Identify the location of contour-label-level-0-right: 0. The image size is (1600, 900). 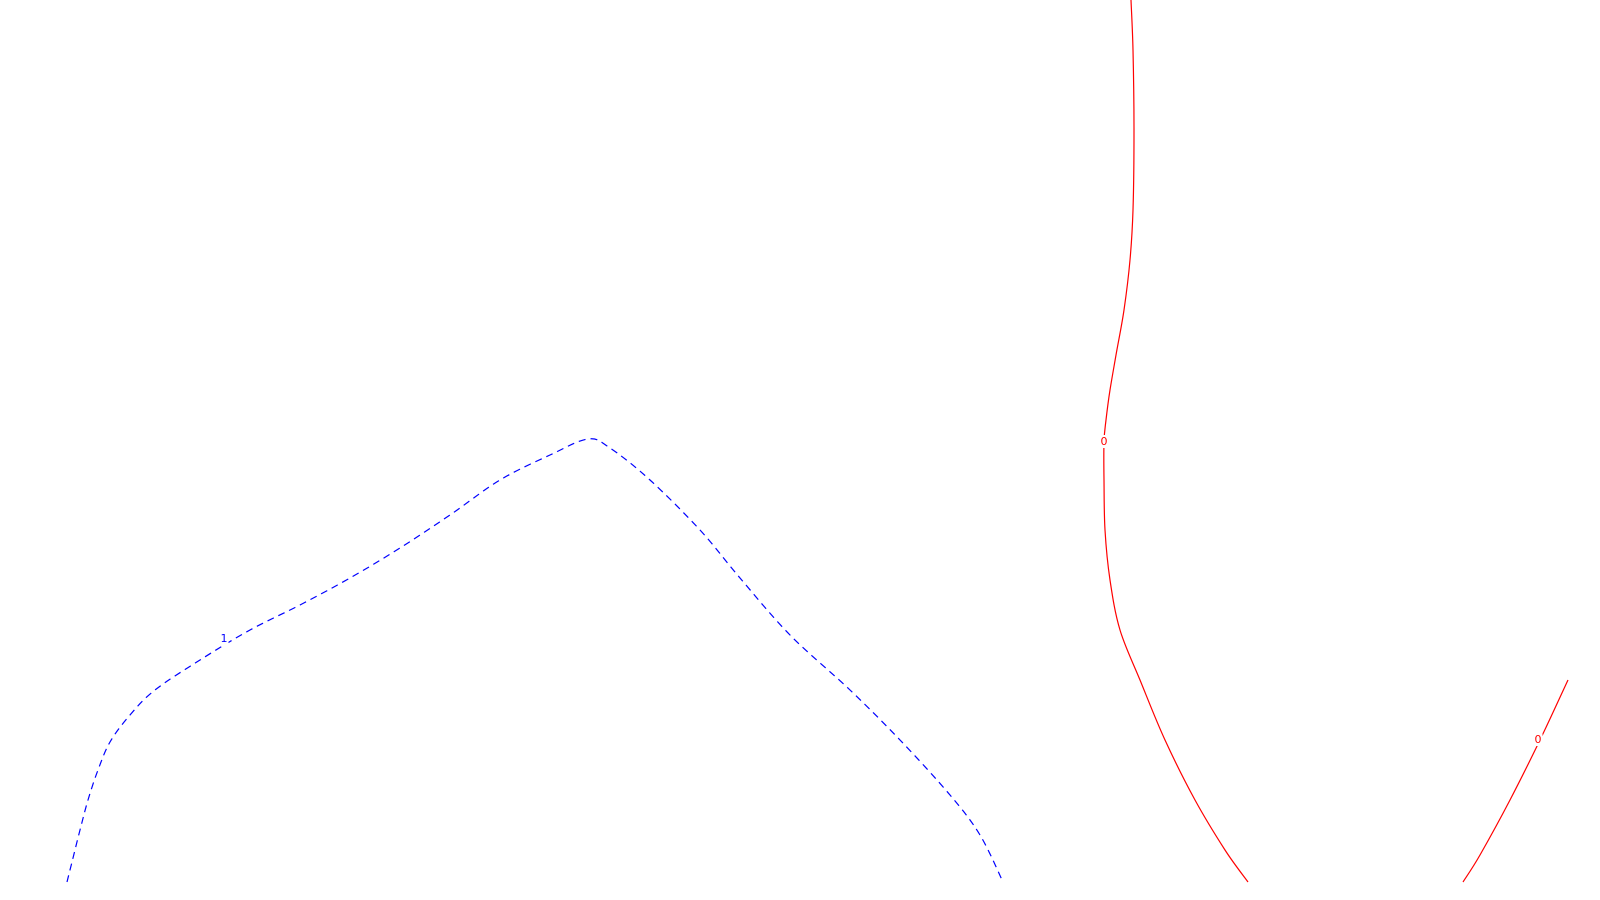
(1538, 739).